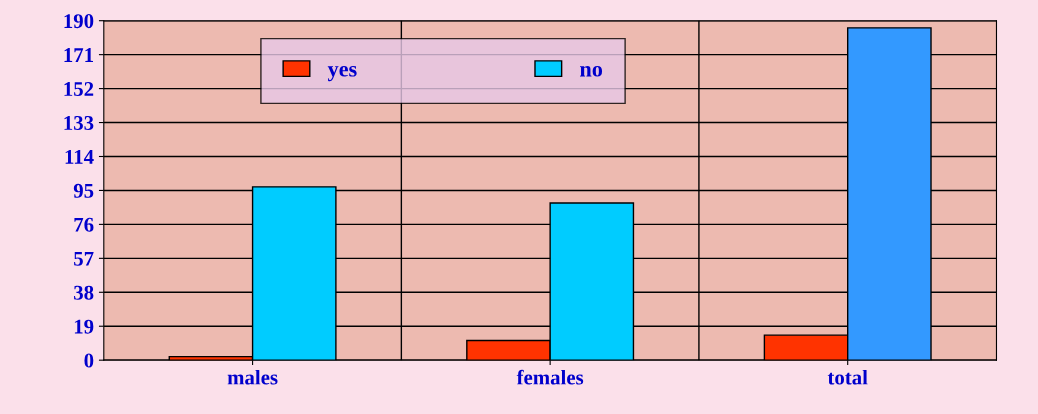 Image resolution: width=1038 pixels, height=414 pixels. Describe the element at coordinates (550, 377) in the screenshot. I see `x-tick-label: females` at that location.